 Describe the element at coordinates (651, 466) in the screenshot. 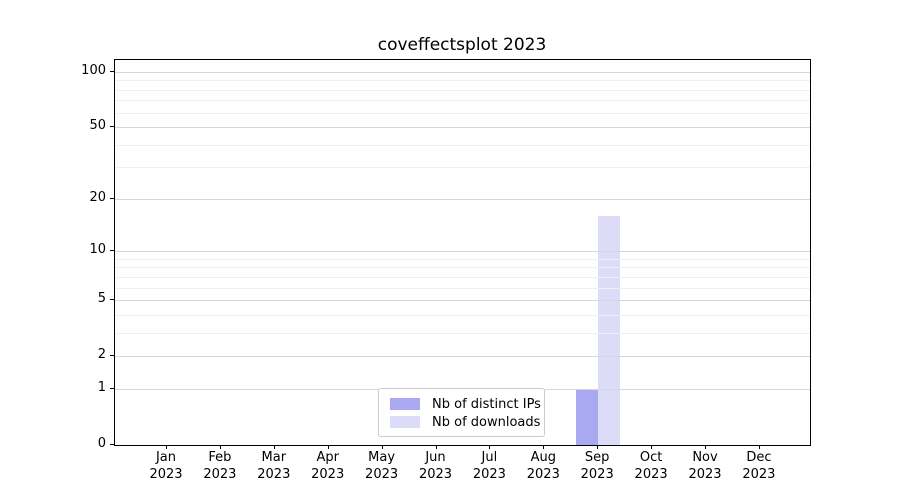

I see `x-tick-label: Oct 2023` at that location.